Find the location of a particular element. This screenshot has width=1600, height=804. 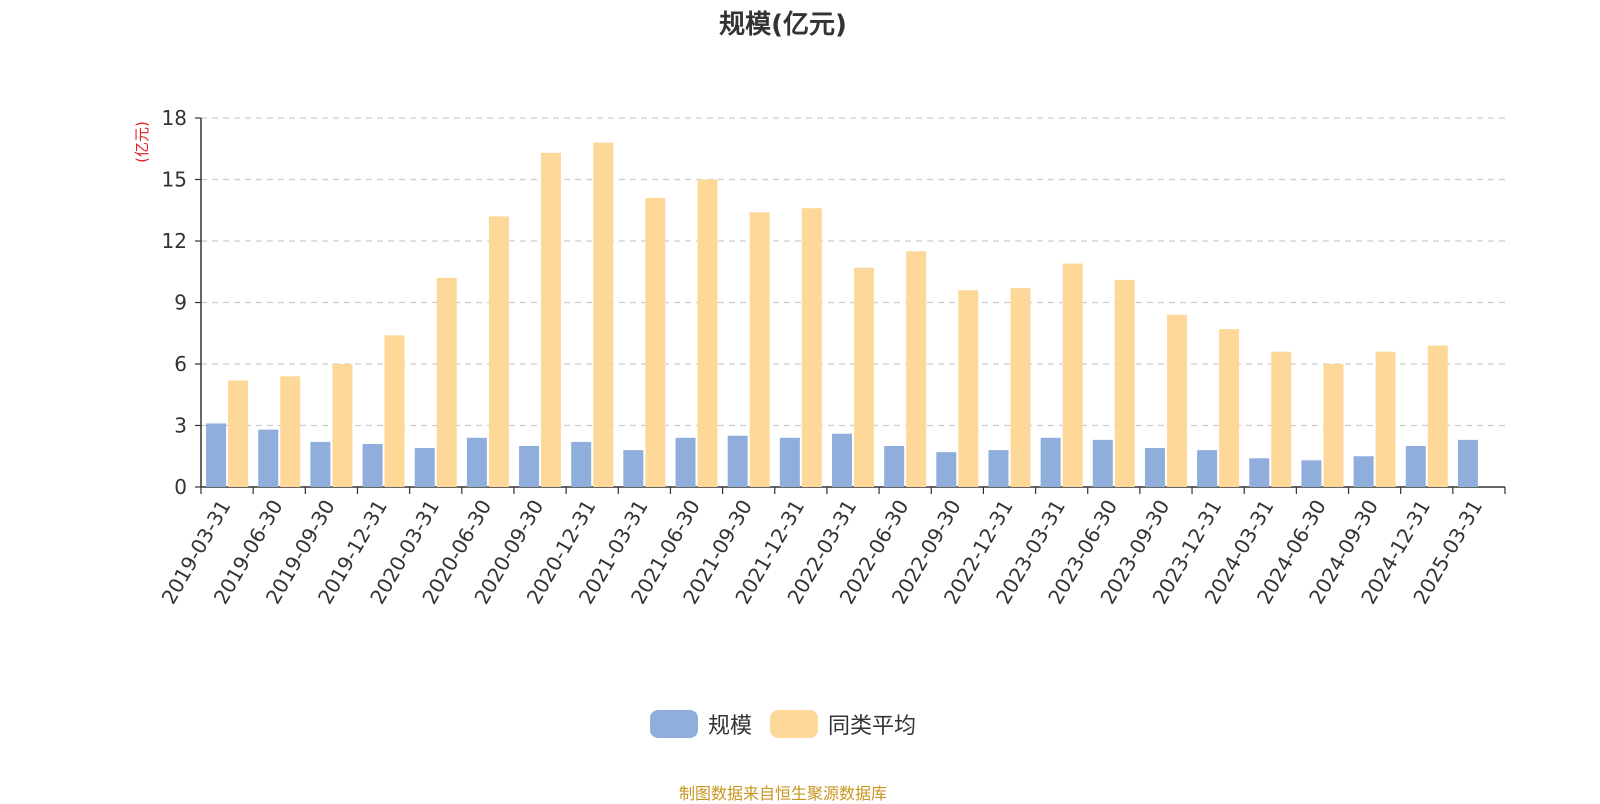

y-tick-label: 12 is located at coordinates (174, 241).